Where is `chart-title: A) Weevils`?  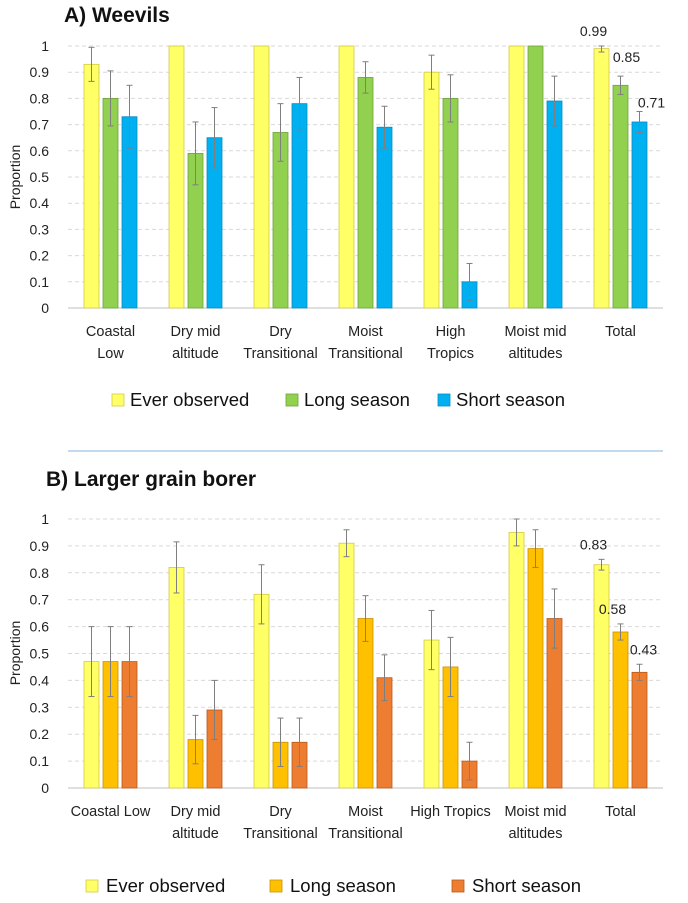
chart-title: A) Weevils is located at coordinates (117, 15).